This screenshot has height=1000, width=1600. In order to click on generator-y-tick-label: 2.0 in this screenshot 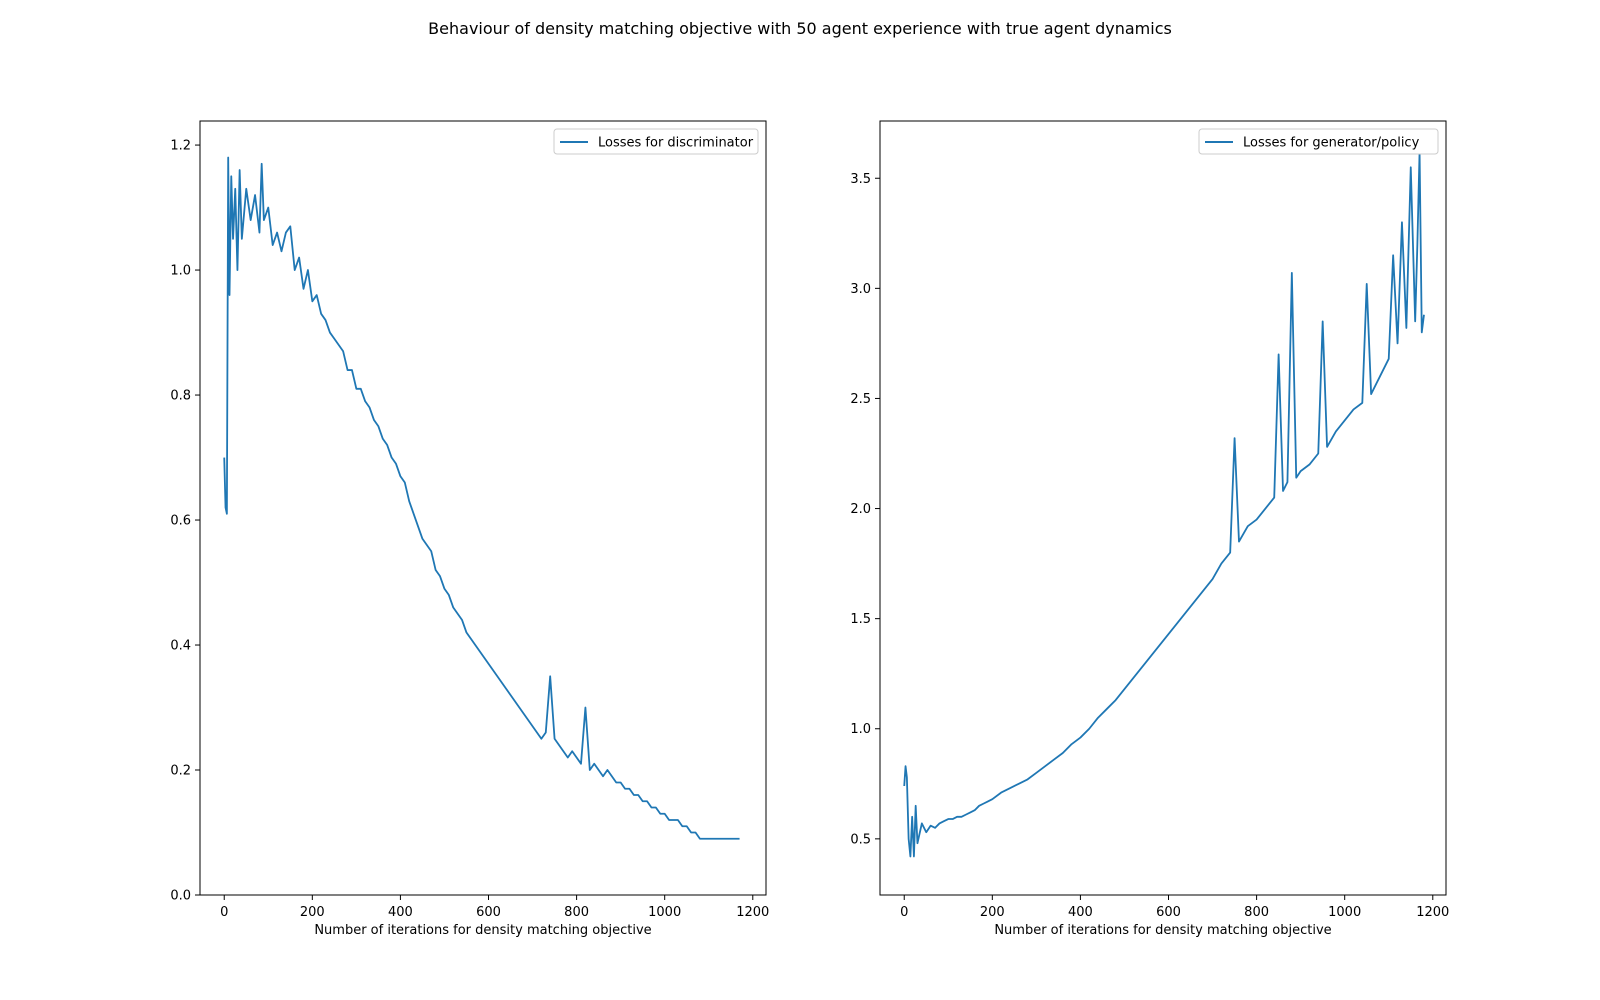, I will do `click(860, 509)`.